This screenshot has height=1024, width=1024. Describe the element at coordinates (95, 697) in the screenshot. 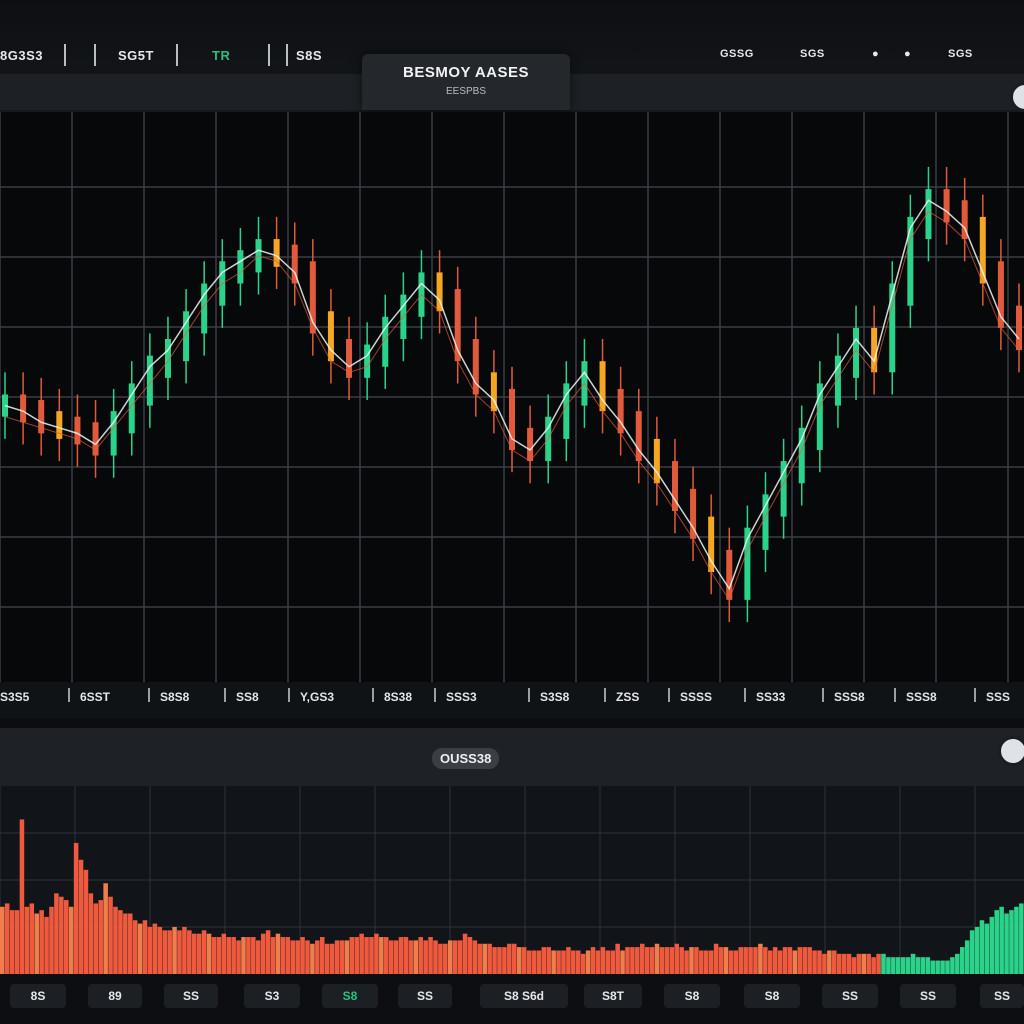

I see `x-axis-label: 6SST` at that location.